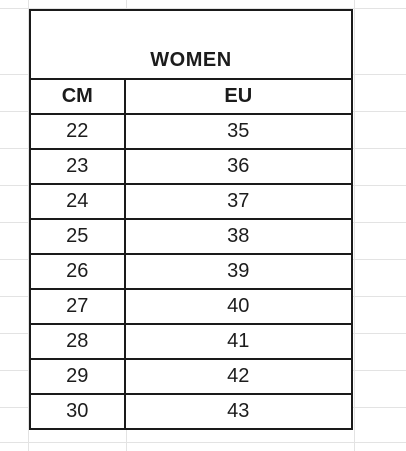  What do you see at coordinates (77, 306) in the screenshot?
I see `cell-cm: 27` at bounding box center [77, 306].